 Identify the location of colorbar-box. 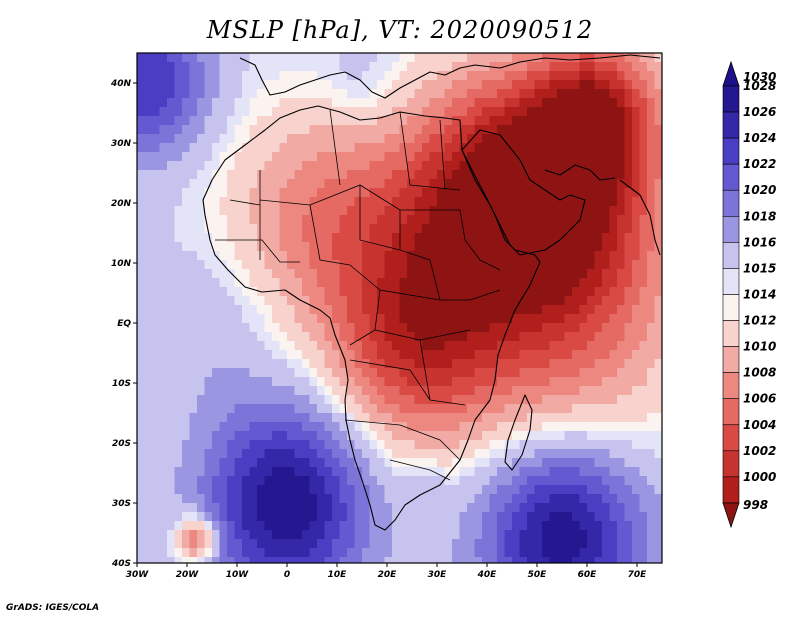
(731, 203).